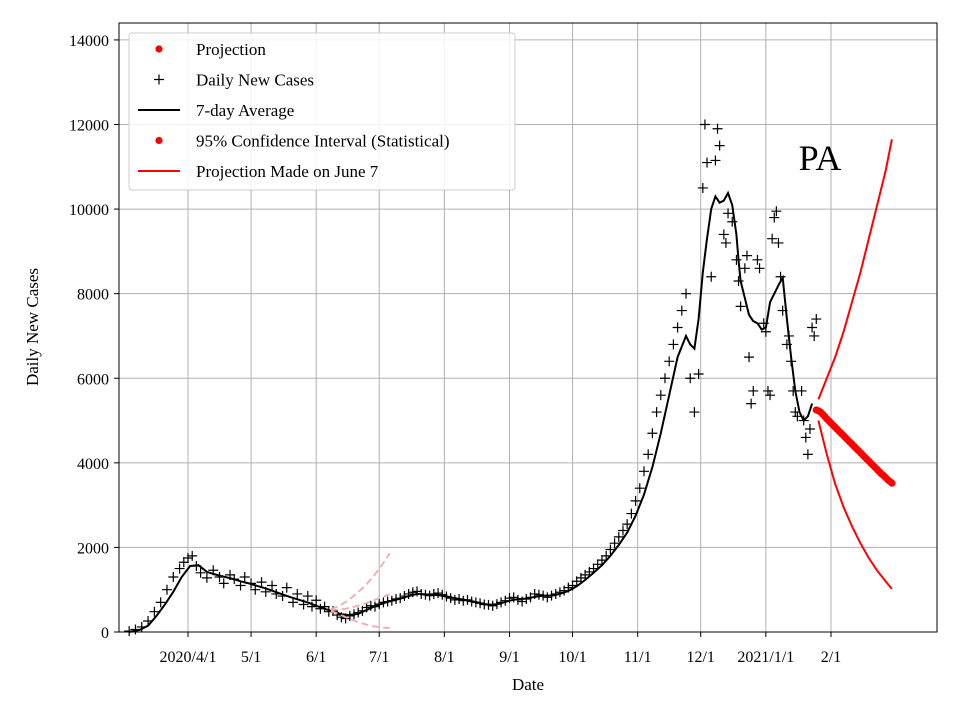  Describe the element at coordinates (93, 295) in the screenshot. I see `y-tick-label: 8000` at that location.